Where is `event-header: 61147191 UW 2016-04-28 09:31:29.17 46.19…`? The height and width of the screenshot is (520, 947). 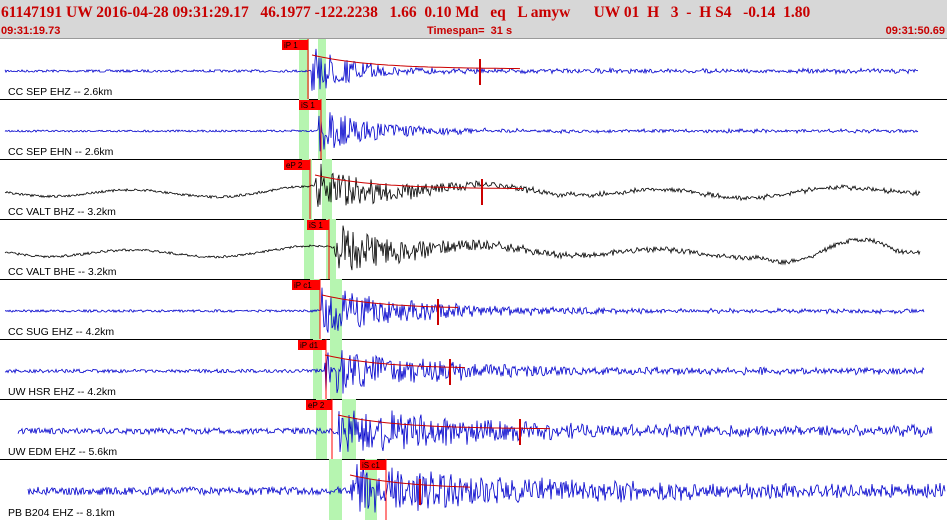
event-header: 61147191 UW 2016-04-28 09:31:29.17 46.19… is located at coordinates (473, 19).